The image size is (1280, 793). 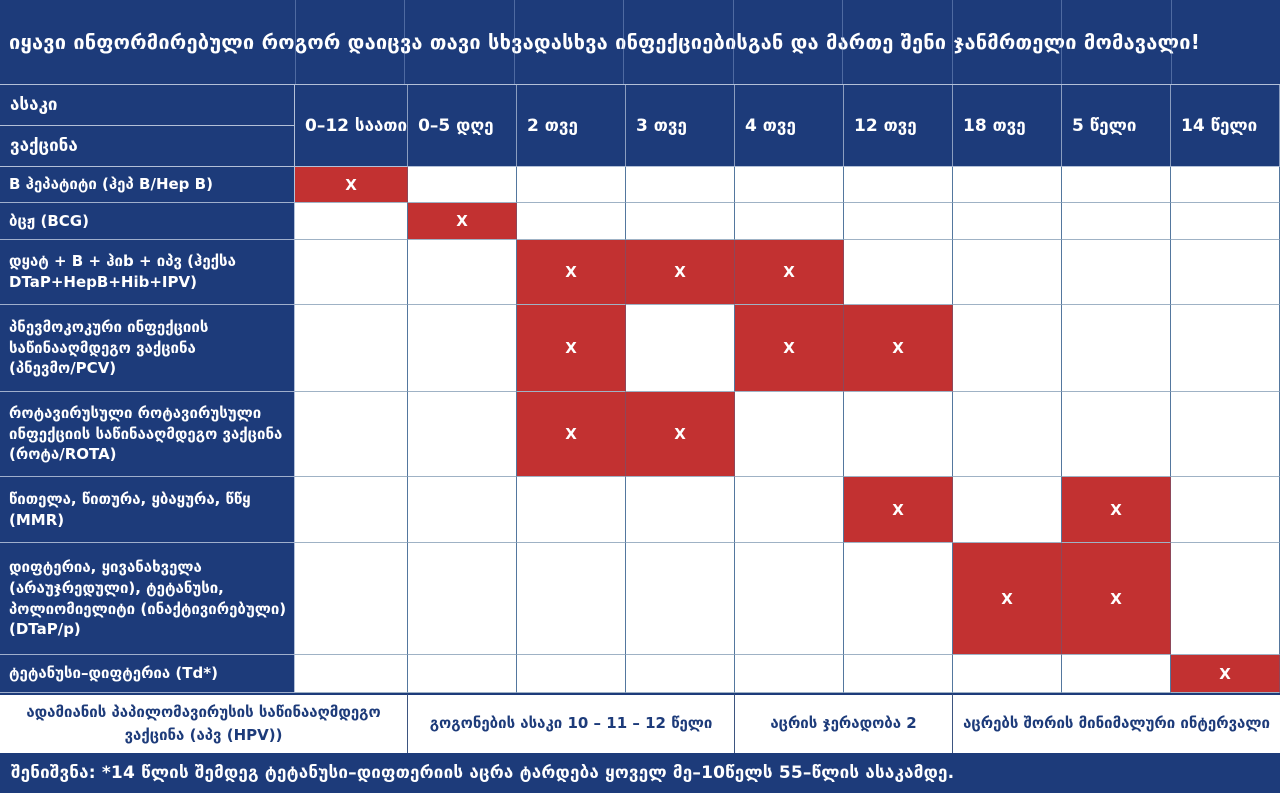 What do you see at coordinates (681, 126) in the screenshot?
I see `age-column-header: 3 თვე` at bounding box center [681, 126].